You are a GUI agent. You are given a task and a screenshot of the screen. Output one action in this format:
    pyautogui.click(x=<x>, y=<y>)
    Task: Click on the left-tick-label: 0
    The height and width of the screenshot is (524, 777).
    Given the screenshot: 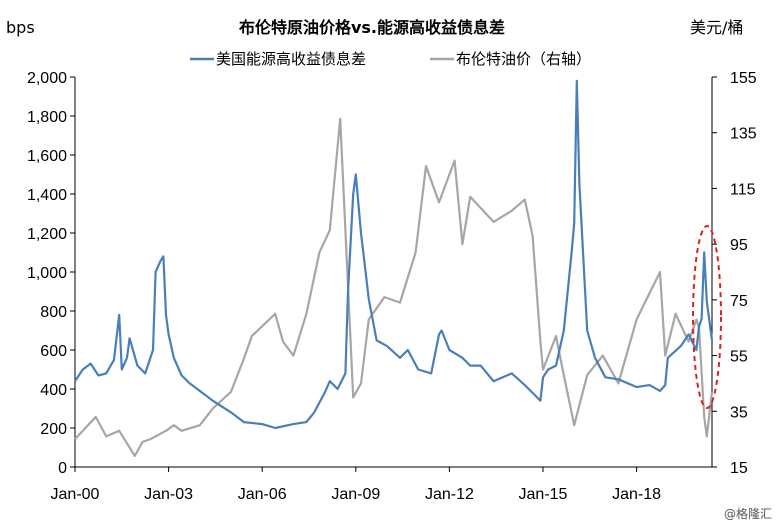 What is the action you would take?
    pyautogui.click(x=62, y=468)
    